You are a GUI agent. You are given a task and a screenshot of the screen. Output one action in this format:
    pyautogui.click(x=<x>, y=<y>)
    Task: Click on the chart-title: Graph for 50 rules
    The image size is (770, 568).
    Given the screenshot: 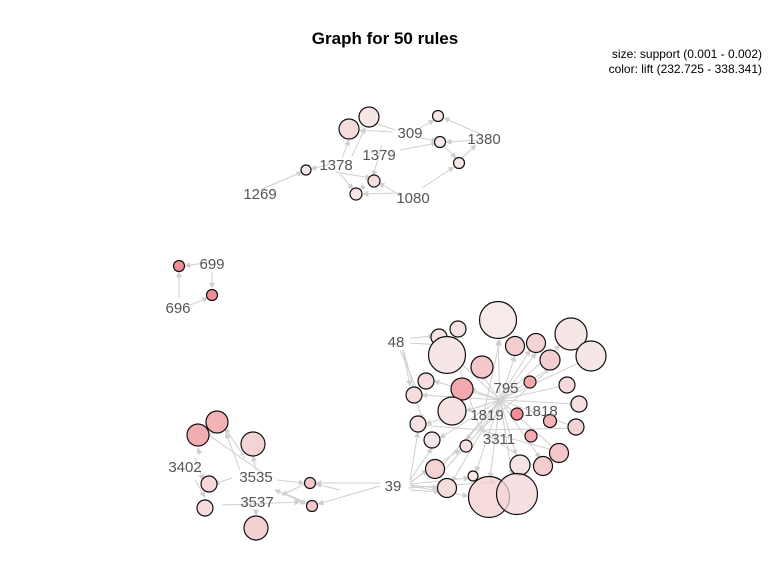 What is the action you would take?
    pyautogui.click(x=385, y=38)
    